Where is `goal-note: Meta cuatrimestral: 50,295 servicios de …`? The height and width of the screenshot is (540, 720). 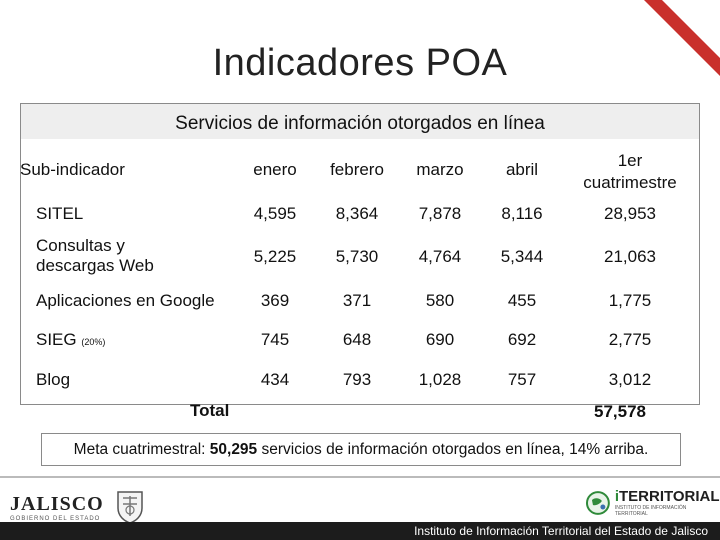 goal-note: Meta cuatrimestral: 50,295 servicios de … is located at coordinates (361, 450).